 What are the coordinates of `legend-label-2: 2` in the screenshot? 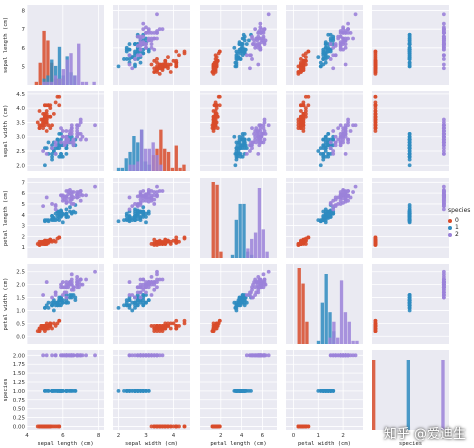 It's located at (457, 234).